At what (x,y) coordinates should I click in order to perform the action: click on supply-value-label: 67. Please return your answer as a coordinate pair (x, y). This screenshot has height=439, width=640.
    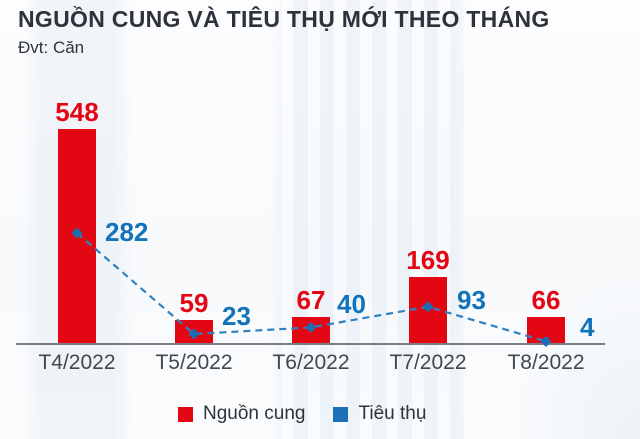
    Looking at the image, I should click on (311, 299).